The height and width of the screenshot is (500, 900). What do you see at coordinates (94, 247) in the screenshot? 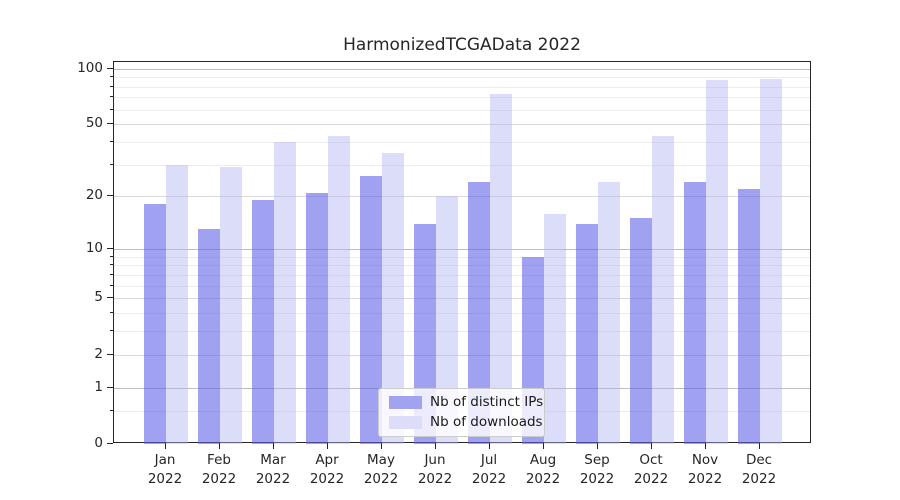
I see `y-tick-label: 10` at bounding box center [94, 247].